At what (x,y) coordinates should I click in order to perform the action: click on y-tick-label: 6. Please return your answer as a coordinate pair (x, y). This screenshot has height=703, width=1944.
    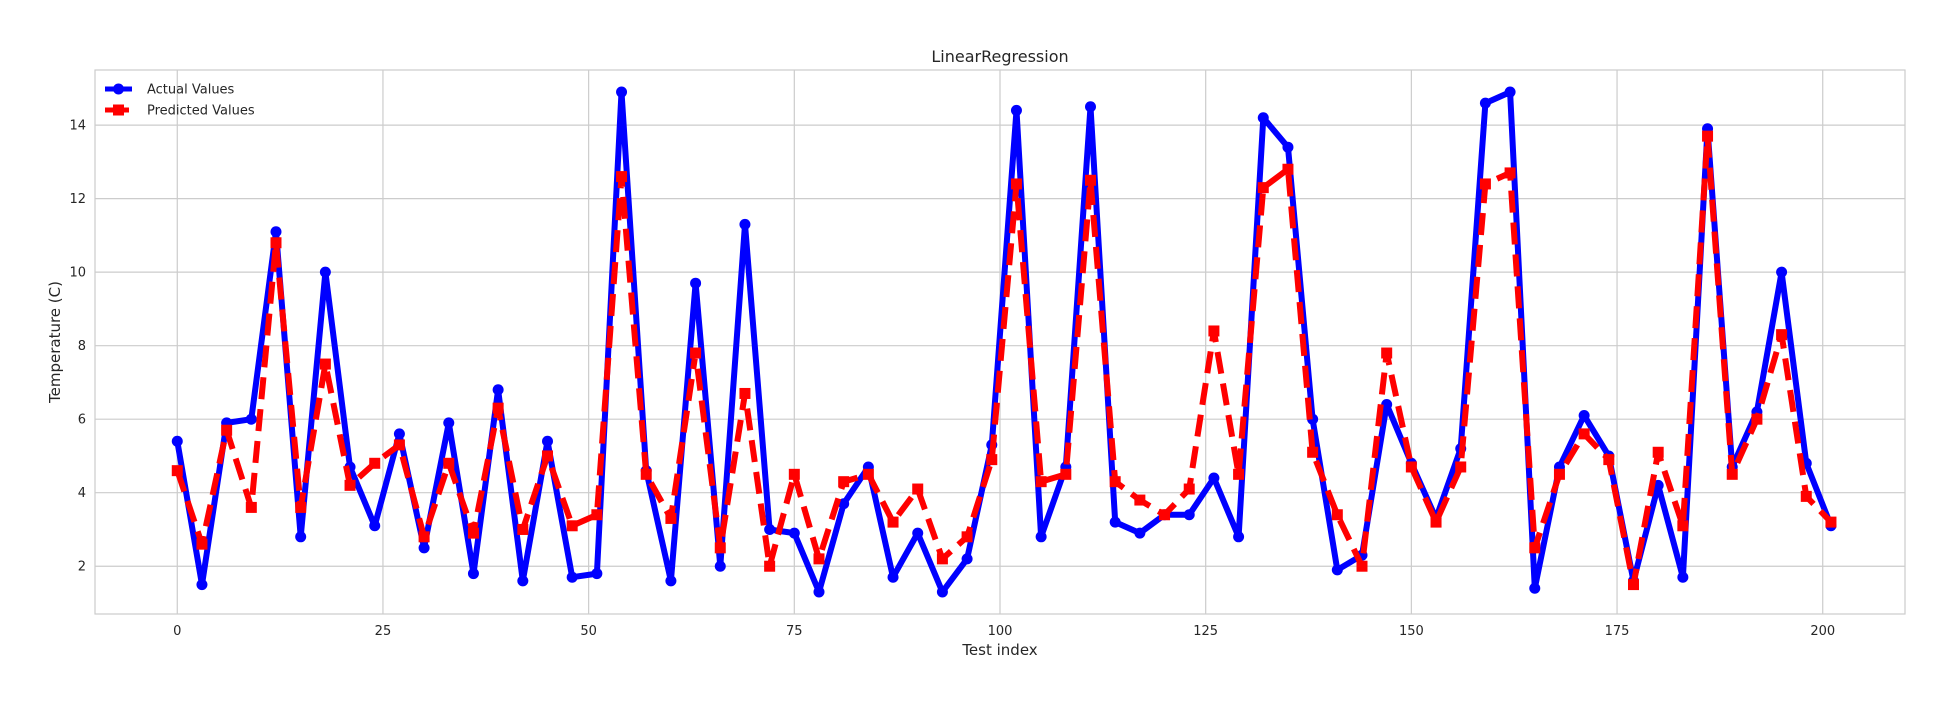
    Looking at the image, I should click on (82, 420).